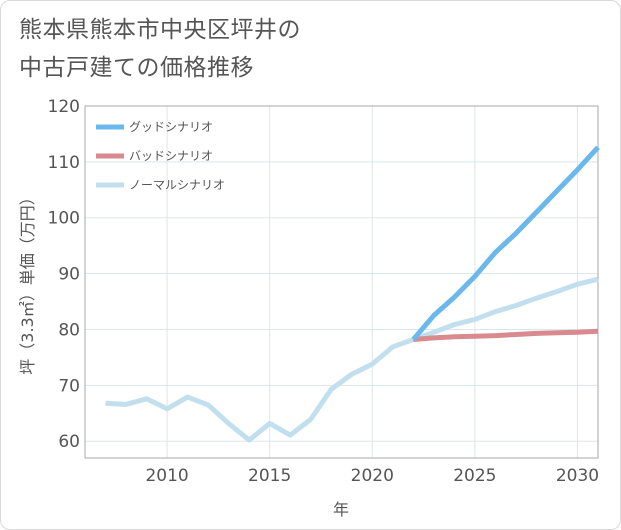 The height and width of the screenshot is (530, 621). What do you see at coordinates (136, 68) in the screenshot?
I see `chart-title-line2: 中古戸建ての価格推移` at bounding box center [136, 68].